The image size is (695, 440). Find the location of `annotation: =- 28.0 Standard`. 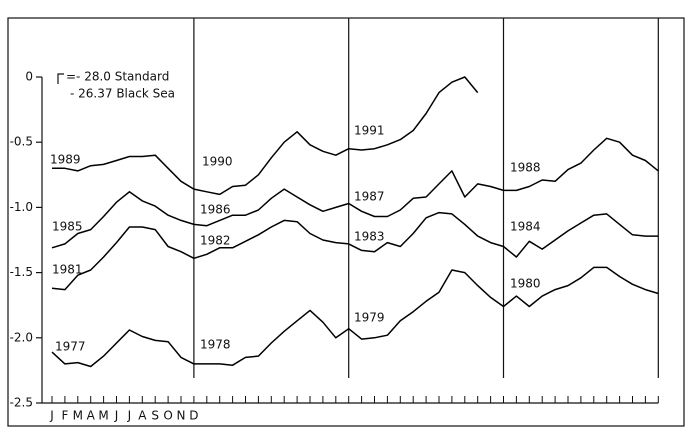

annotation: =- 28.0 Standard is located at coordinates (117, 77).